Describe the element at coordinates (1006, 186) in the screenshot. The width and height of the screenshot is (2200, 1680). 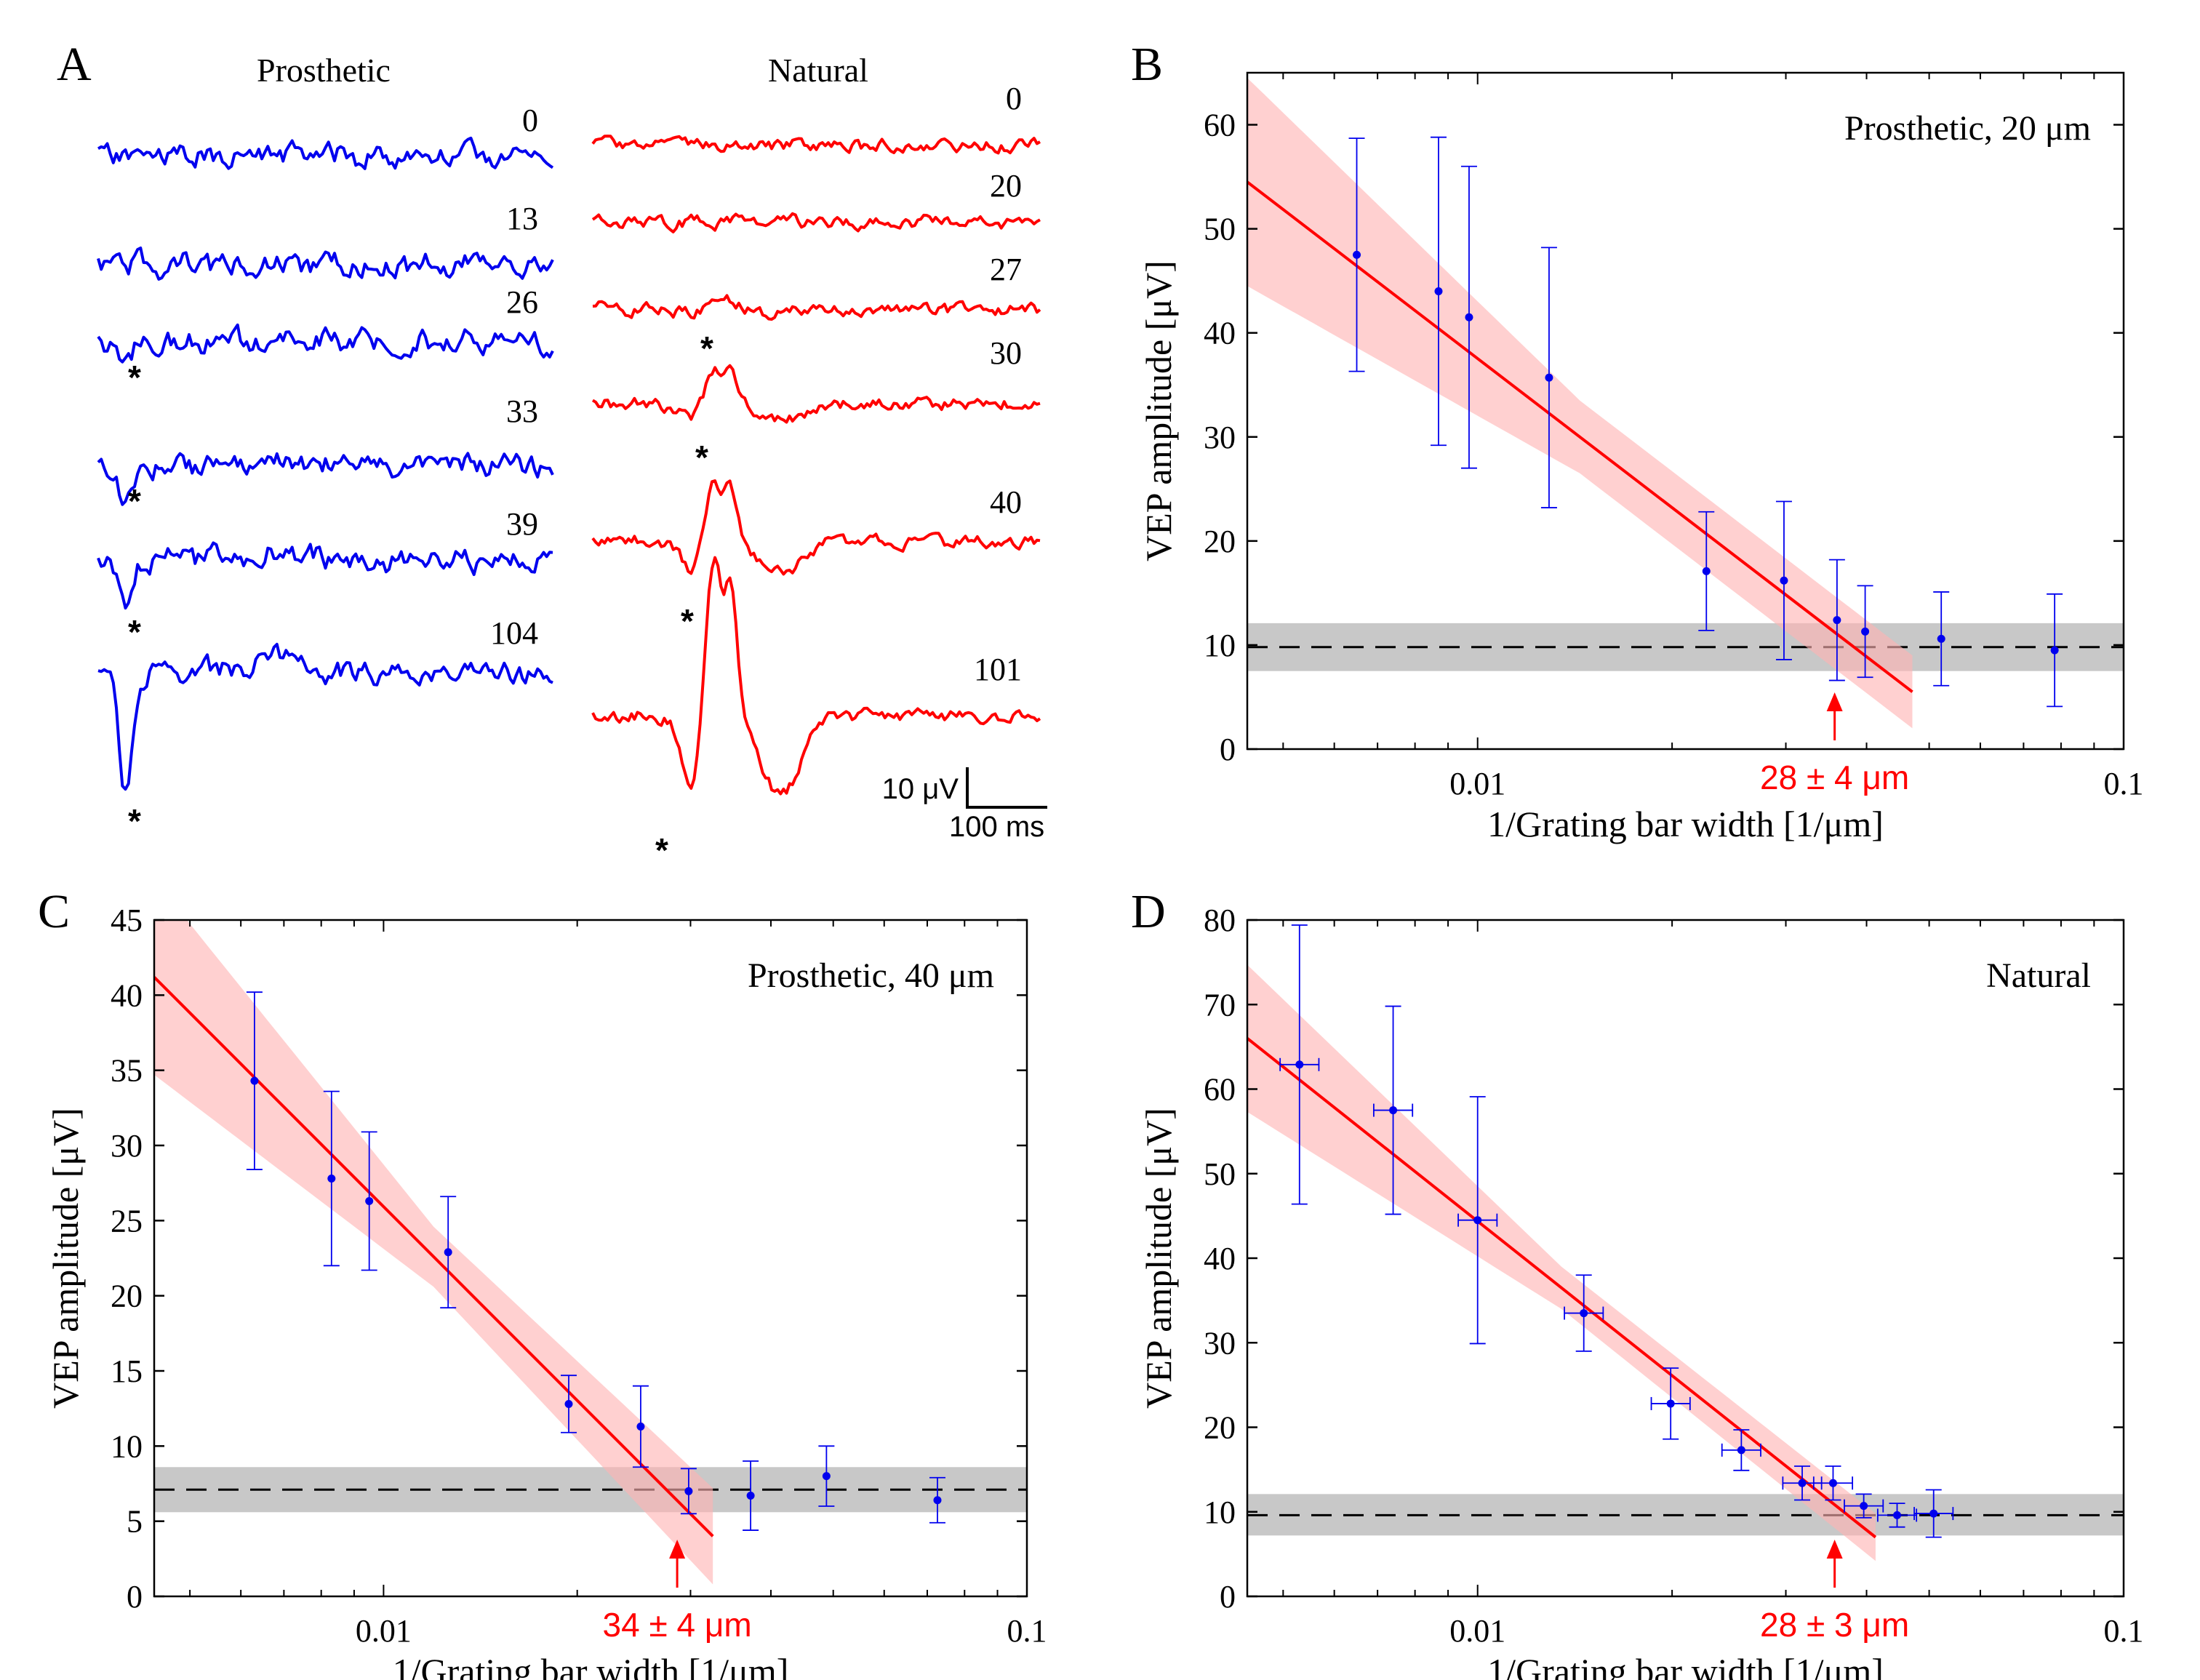
I see `natural-trace-label: 20` at that location.